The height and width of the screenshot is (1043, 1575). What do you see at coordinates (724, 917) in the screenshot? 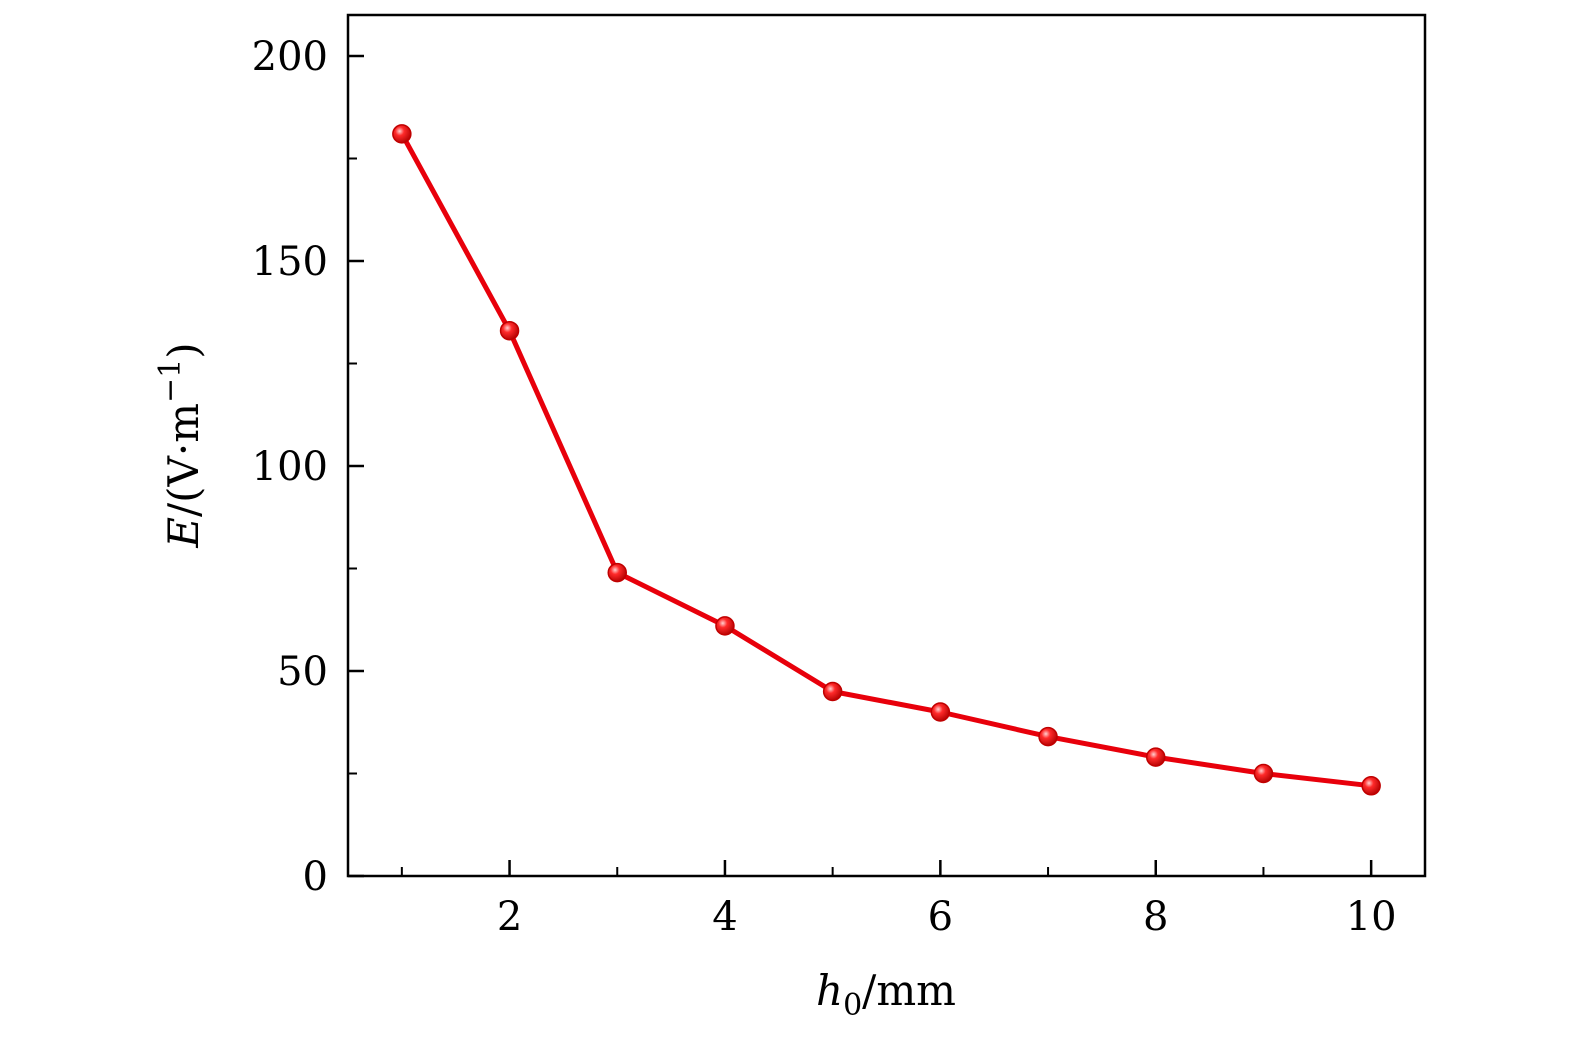
I see `x-tick-label: 4` at bounding box center [724, 917].